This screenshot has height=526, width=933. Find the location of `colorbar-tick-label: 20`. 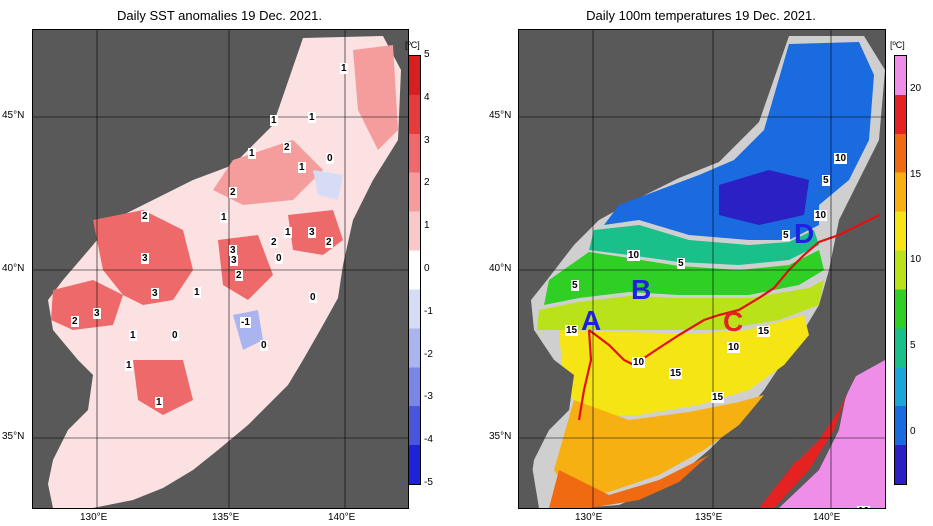

colorbar-tick-label: 20 is located at coordinates (916, 89).